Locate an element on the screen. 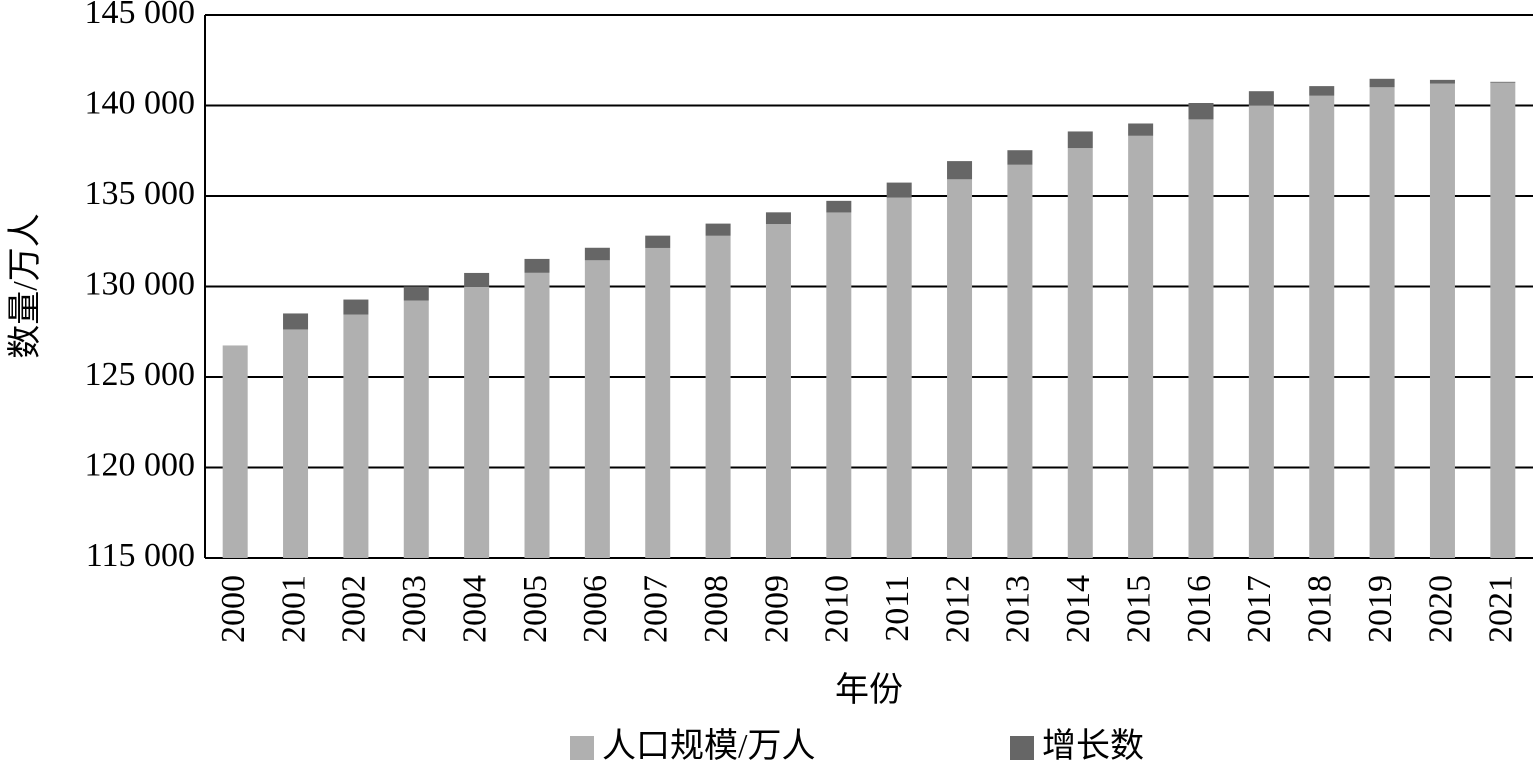  x-tick-label: 2020 is located at coordinates (1440, 609).